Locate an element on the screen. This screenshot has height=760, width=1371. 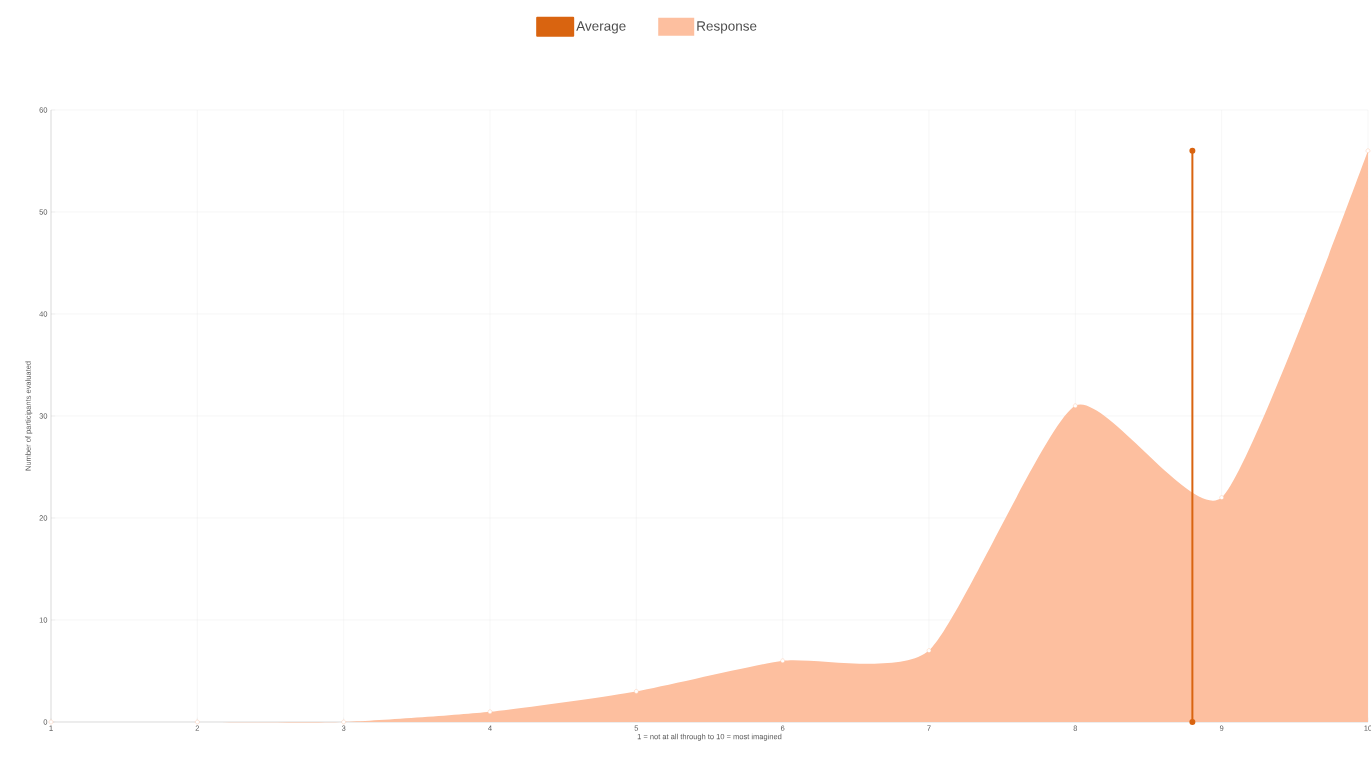
legend-label: Response is located at coordinates (727, 27).